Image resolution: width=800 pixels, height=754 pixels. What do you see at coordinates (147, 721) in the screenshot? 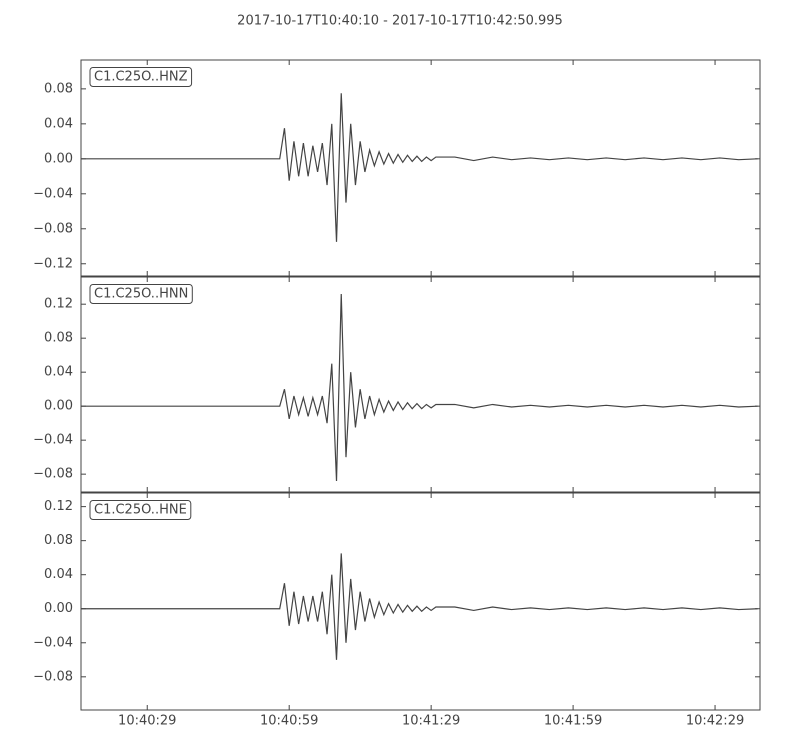
I see `x-tick-label: 10:40:29` at bounding box center [147, 721].